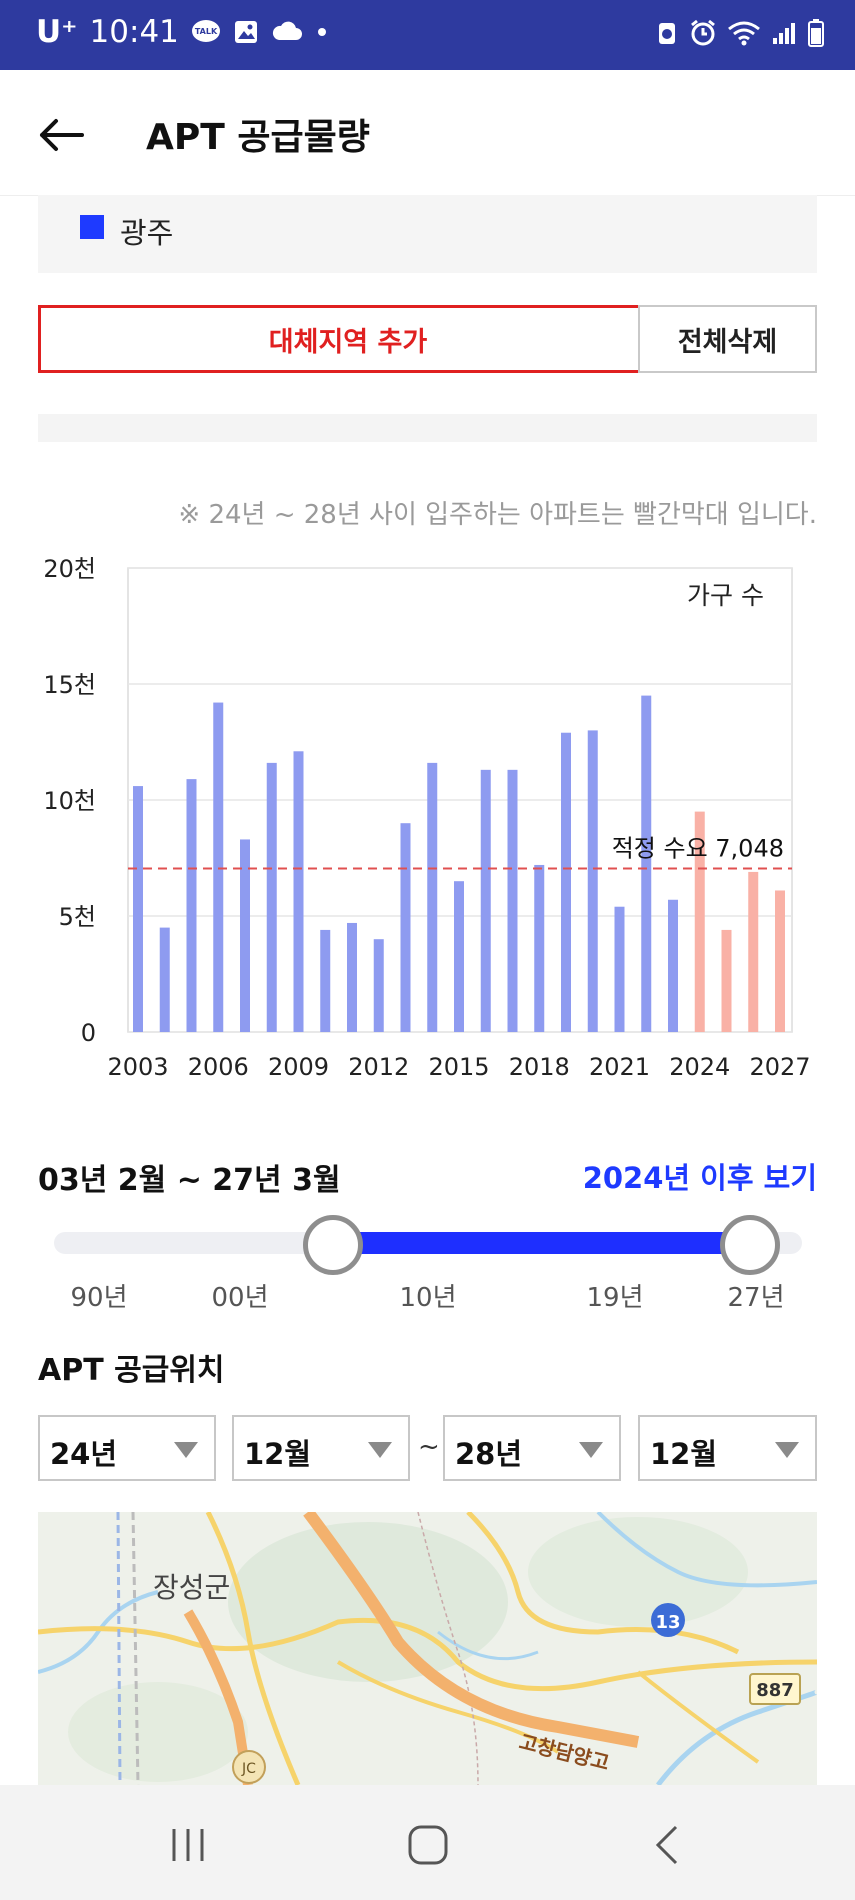 This screenshot has width=855, height=1900. What do you see at coordinates (88, 1033) in the screenshot?
I see `y-tick-label: 0` at bounding box center [88, 1033].